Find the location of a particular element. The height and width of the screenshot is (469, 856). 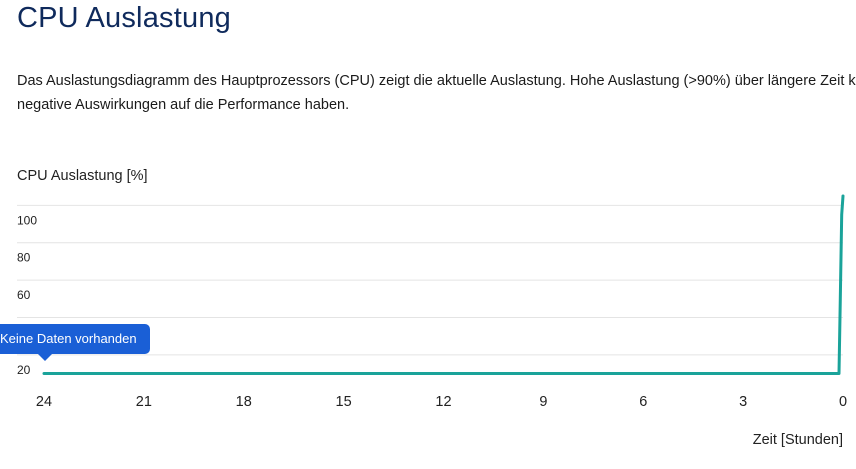

no-data-tooltip: Keine Daten vorhanden is located at coordinates (75, 339).